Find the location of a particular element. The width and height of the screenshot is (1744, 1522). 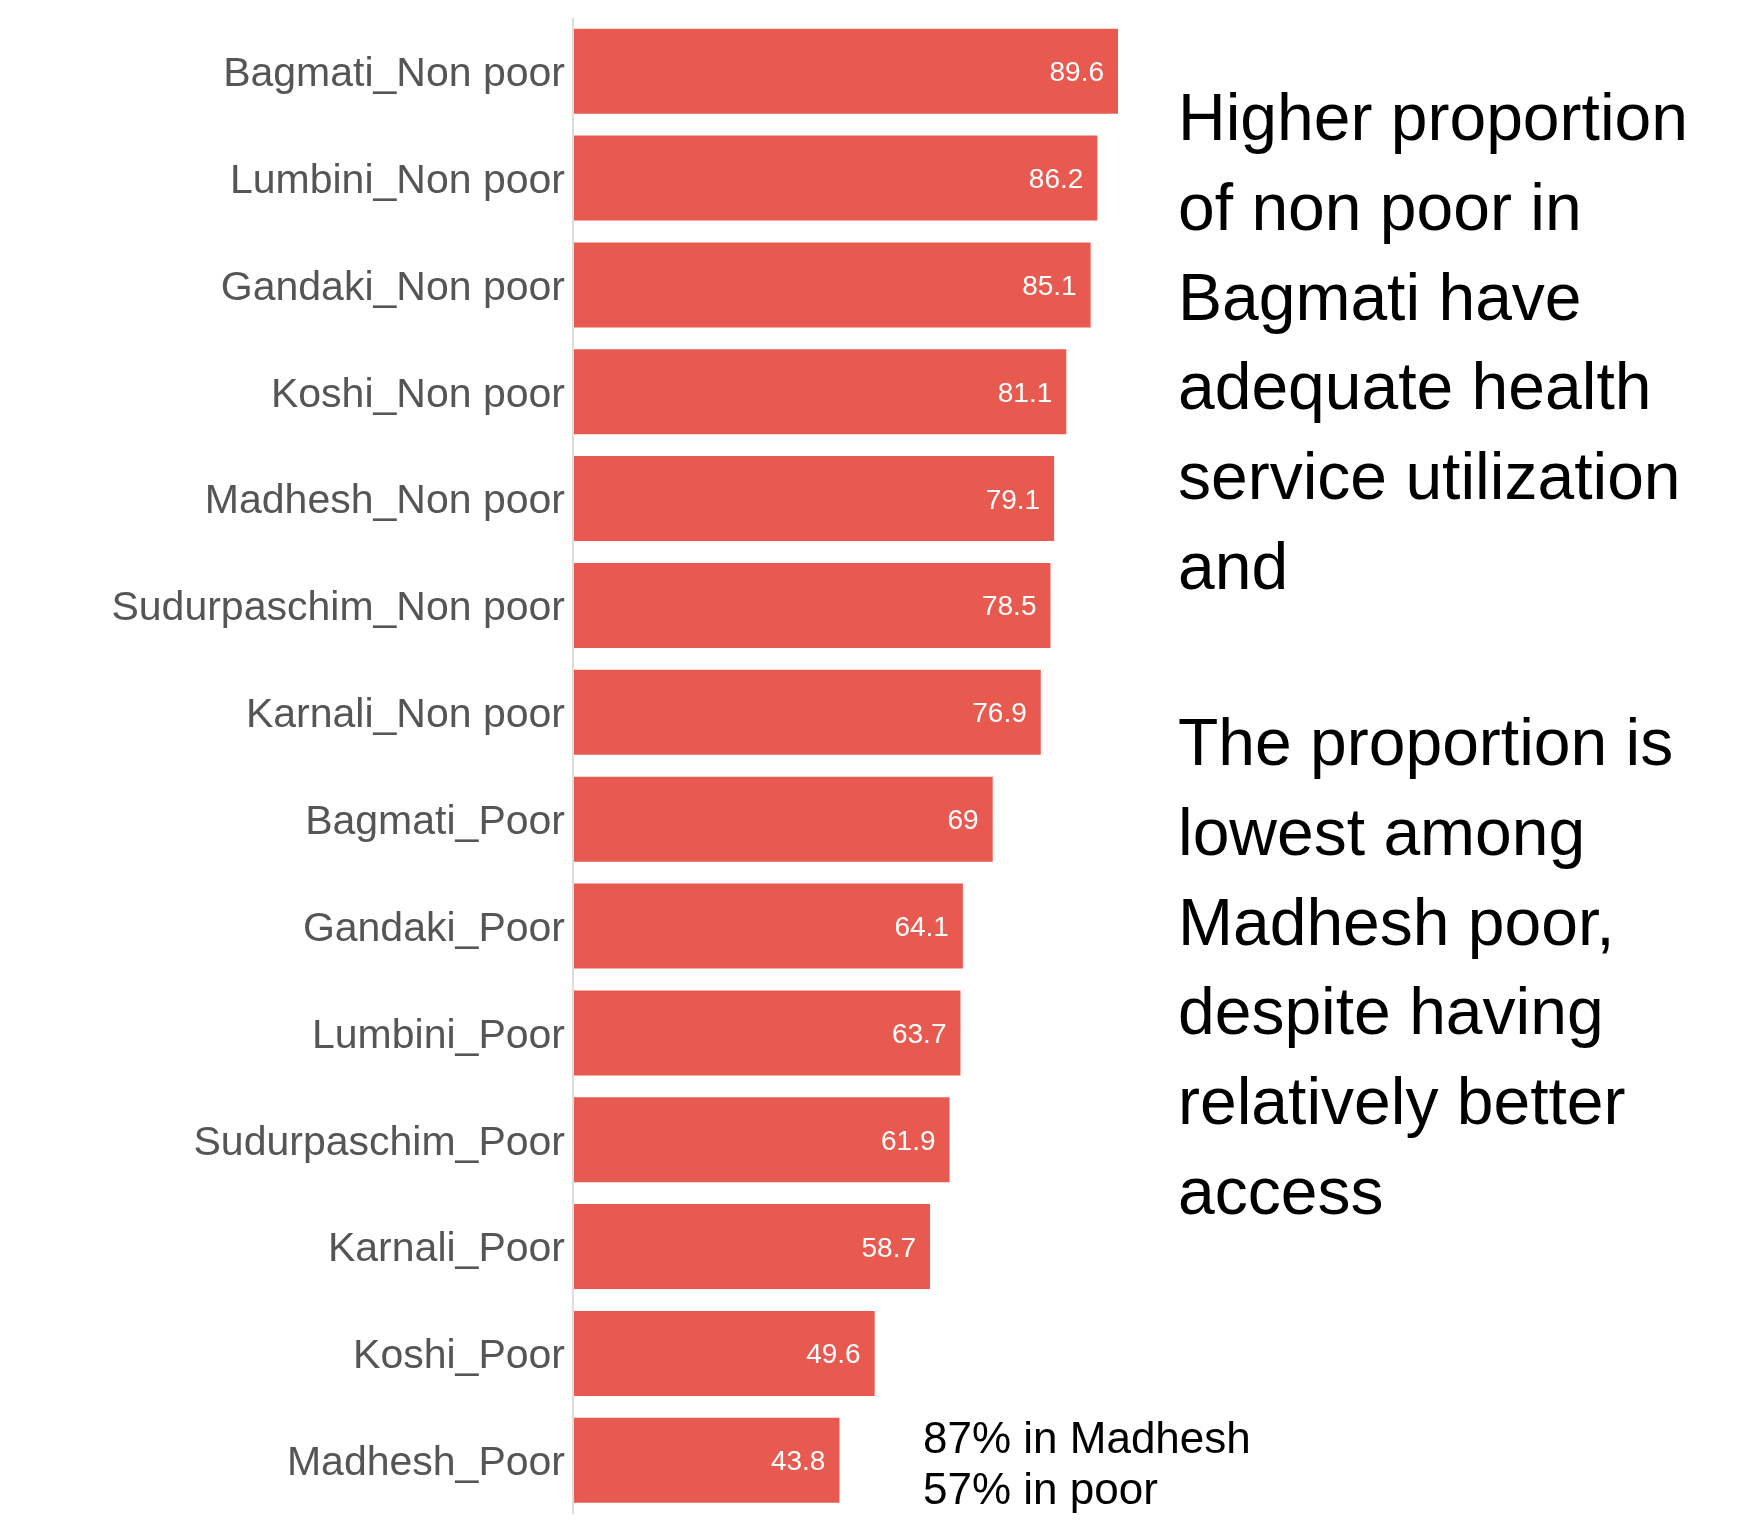

data-label: 69 is located at coordinates (963, 820).